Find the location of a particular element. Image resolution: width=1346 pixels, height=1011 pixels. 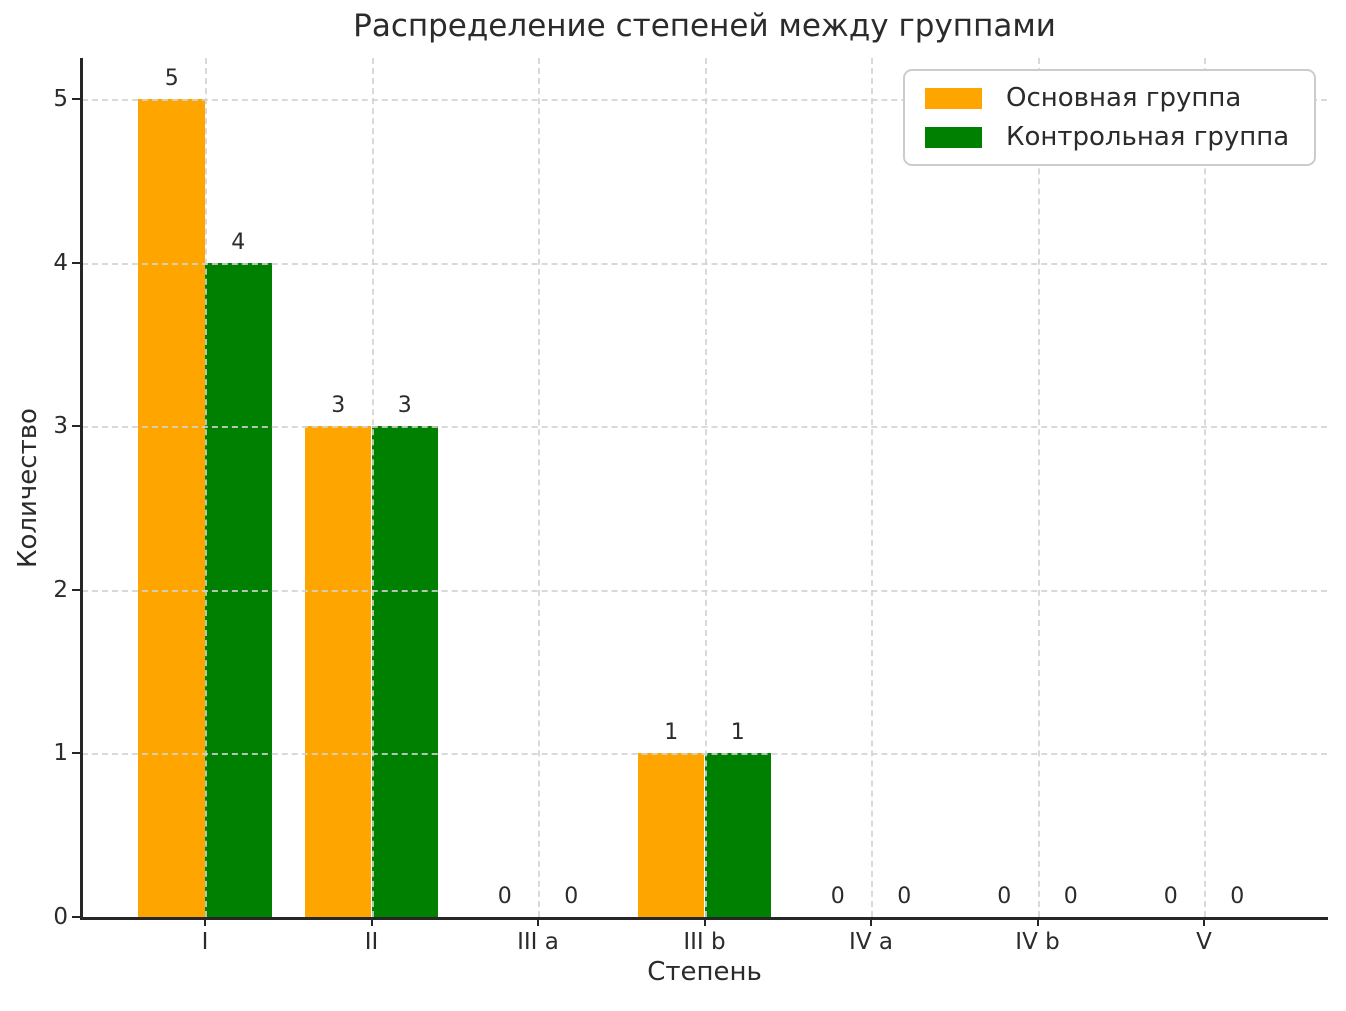

y-axis-spine is located at coordinates (81, 488).